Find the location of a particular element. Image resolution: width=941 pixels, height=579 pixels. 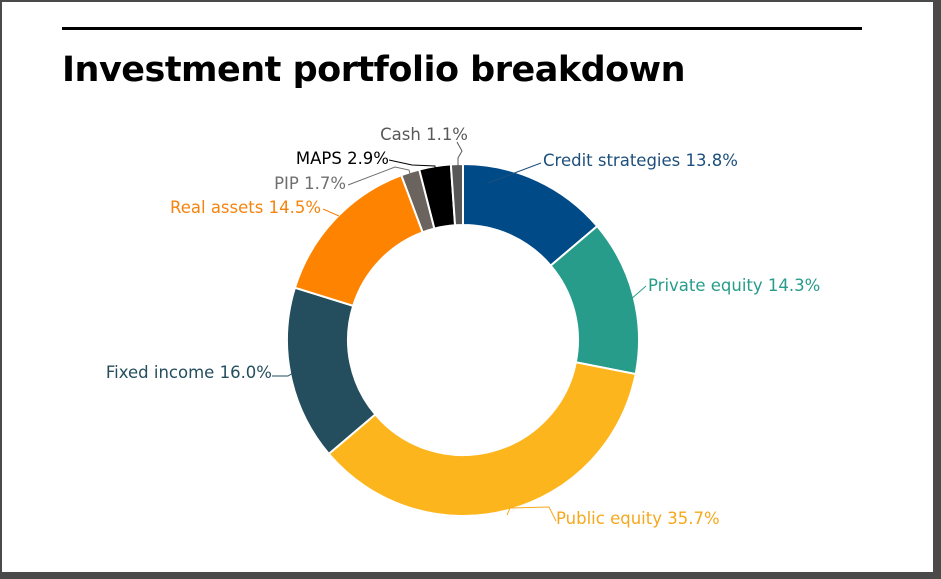

data-label-private-equity: Private equity 14.3% is located at coordinates (734, 285).